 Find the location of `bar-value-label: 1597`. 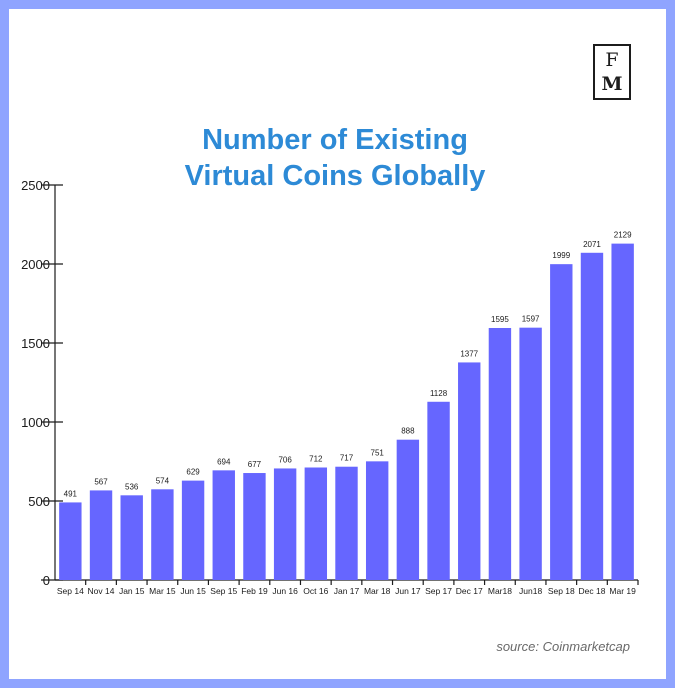

bar-value-label: 1597 is located at coordinates (531, 319).